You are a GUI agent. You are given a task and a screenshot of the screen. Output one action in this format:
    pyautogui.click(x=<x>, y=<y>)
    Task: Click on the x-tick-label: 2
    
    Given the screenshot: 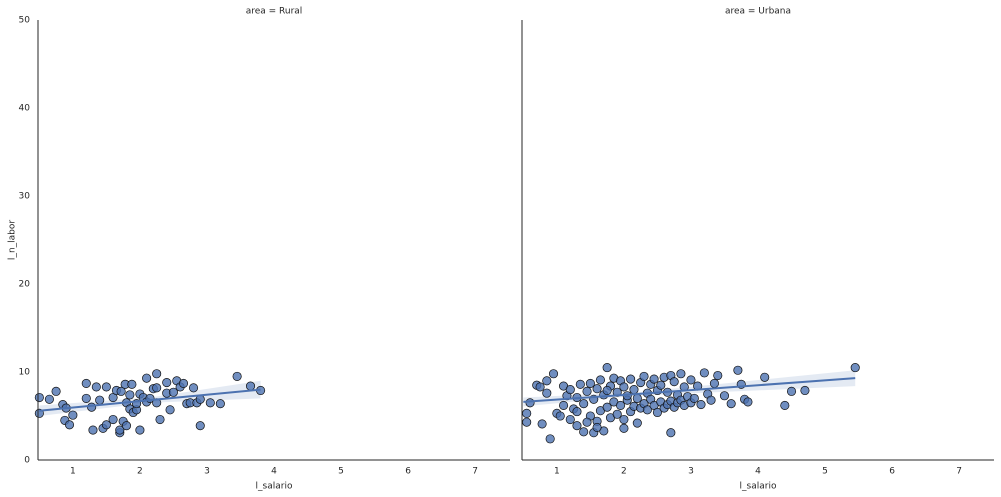 What is the action you would take?
    pyautogui.click(x=624, y=472)
    